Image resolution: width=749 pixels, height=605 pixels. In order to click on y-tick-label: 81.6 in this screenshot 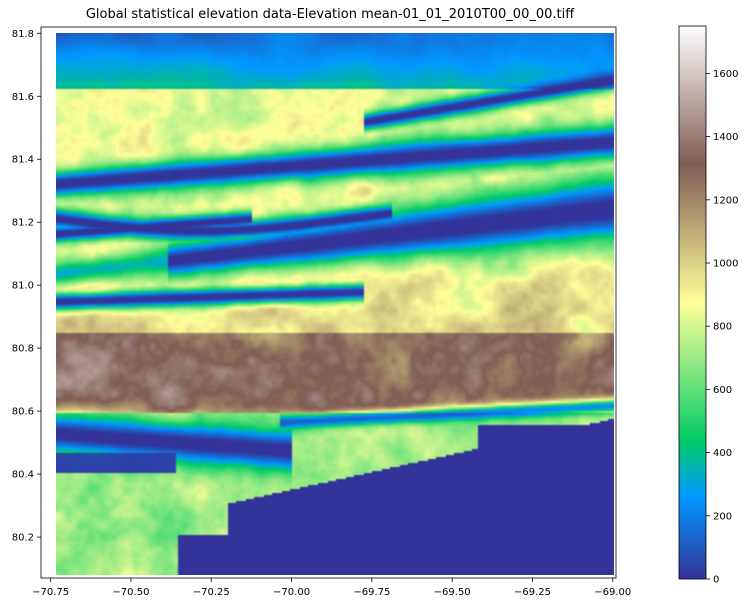, I will do `click(23, 97)`.